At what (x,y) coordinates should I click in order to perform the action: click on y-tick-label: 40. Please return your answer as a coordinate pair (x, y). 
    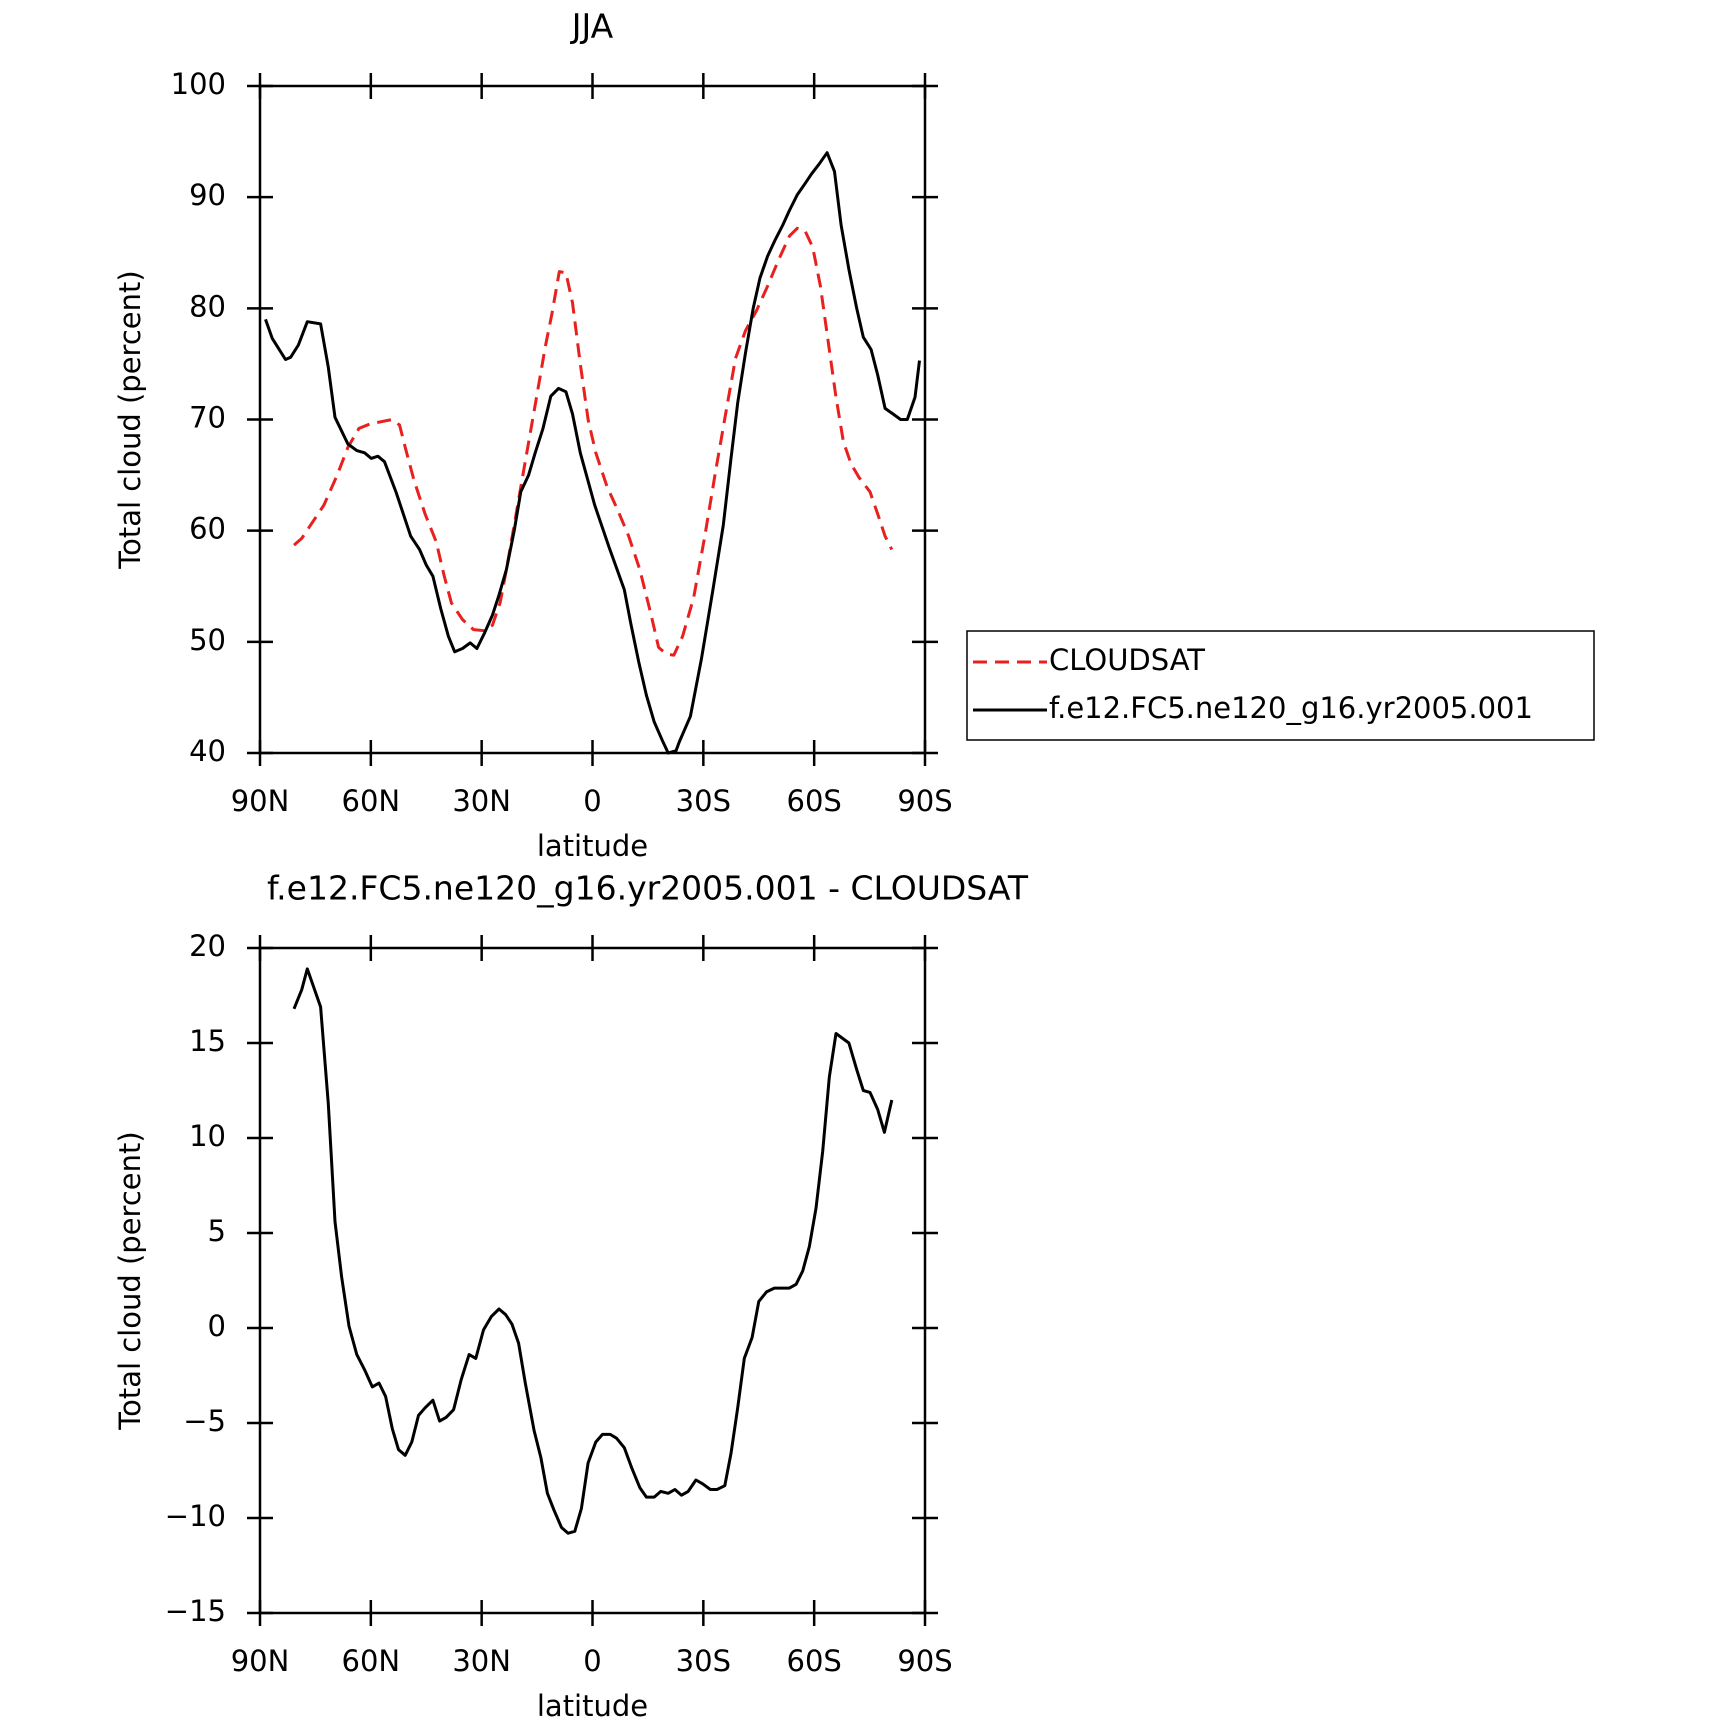
    Looking at the image, I should click on (207, 751).